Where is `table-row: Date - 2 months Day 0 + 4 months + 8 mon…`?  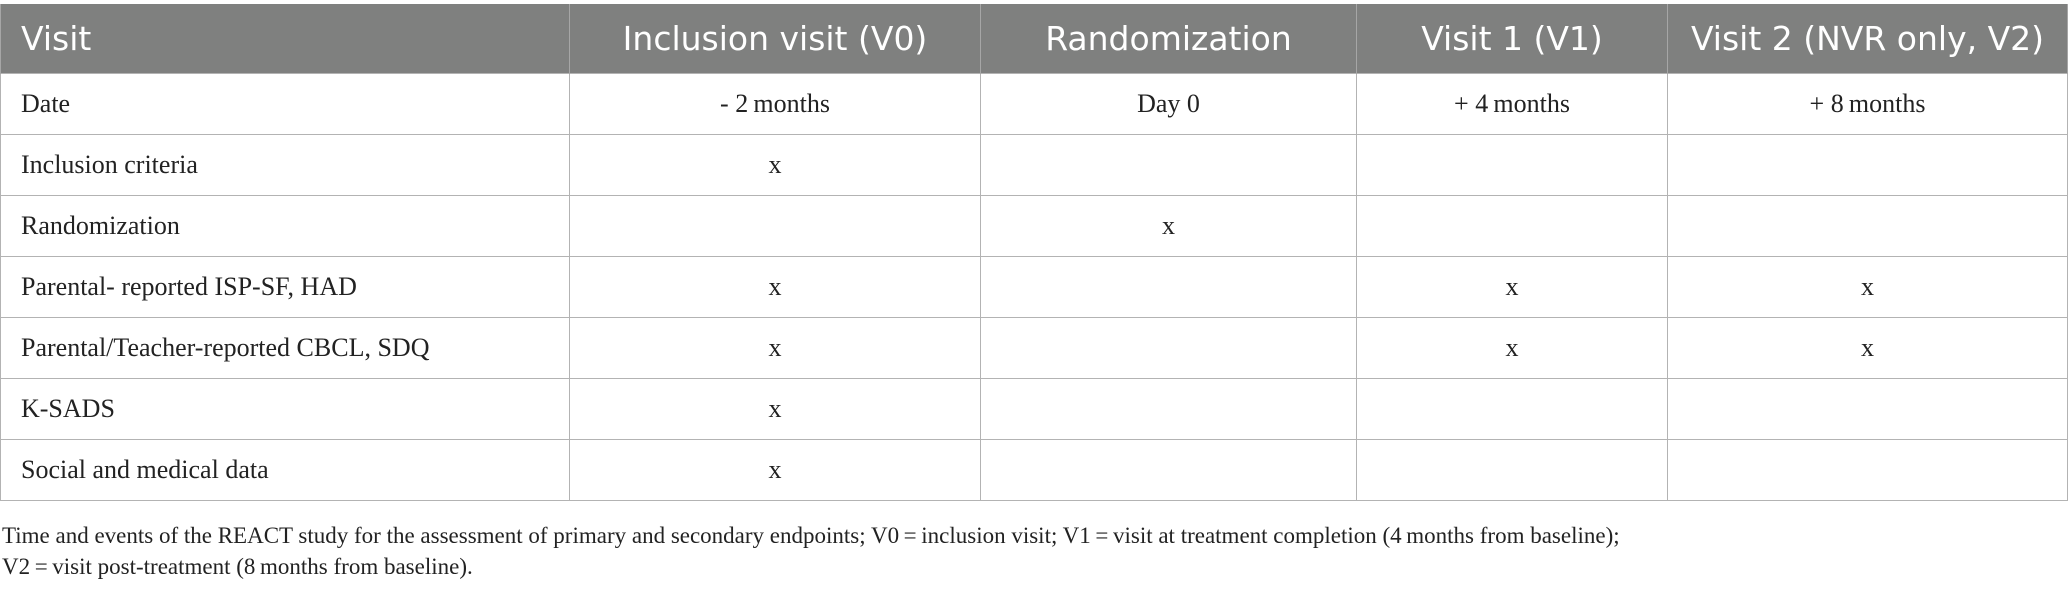
table-row: Date - 2 months Day 0 + 4 months + 8 mon… is located at coordinates (1034, 104).